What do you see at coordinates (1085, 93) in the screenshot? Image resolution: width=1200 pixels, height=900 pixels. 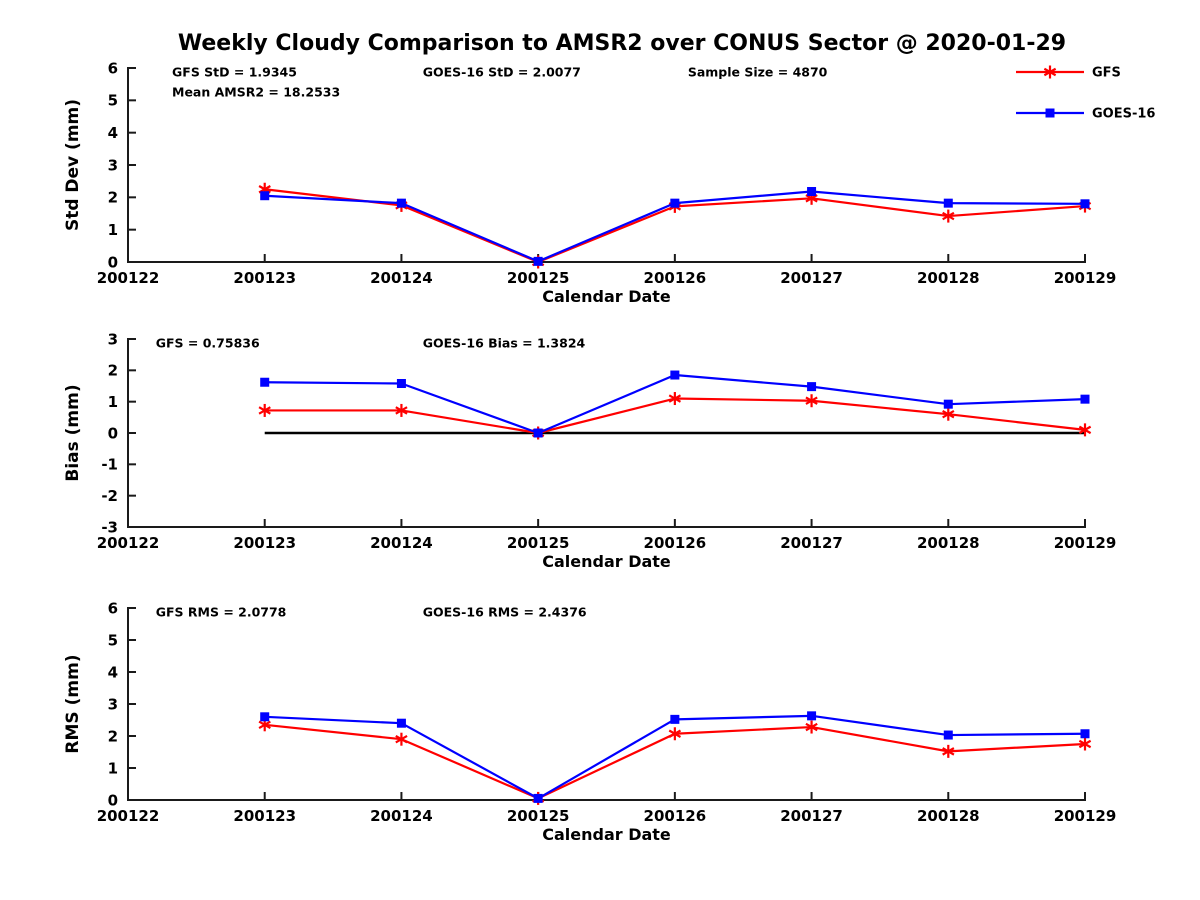 I see `legend: GFS GOES-16` at bounding box center [1085, 93].